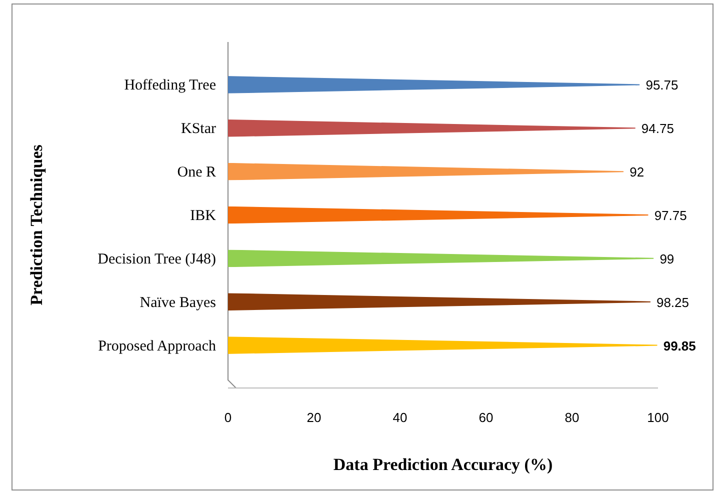 The height and width of the screenshot is (496, 725). What do you see at coordinates (203, 216) in the screenshot?
I see `y-tick-label: IBK` at bounding box center [203, 216].